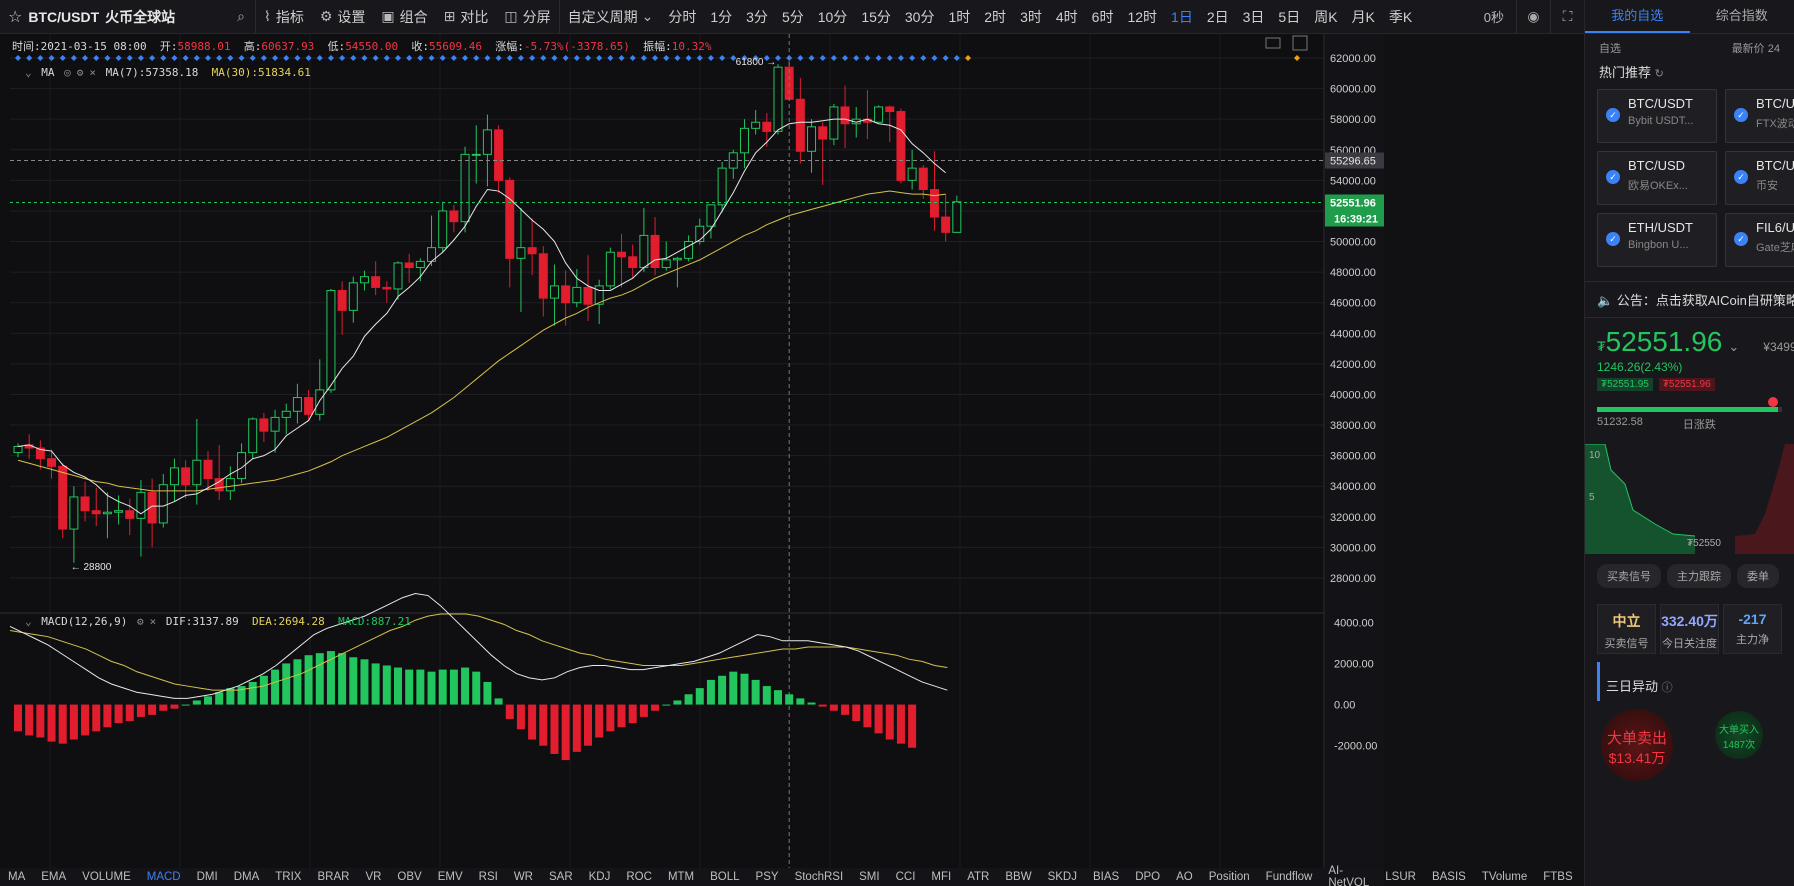 The width and height of the screenshot is (1794, 886). I want to click on camera-icon: ◉, so click(1533, 17).